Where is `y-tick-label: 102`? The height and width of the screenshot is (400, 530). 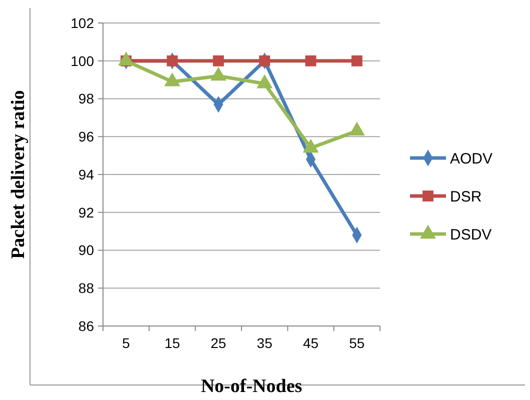 y-tick-label: 102 is located at coordinates (82, 22).